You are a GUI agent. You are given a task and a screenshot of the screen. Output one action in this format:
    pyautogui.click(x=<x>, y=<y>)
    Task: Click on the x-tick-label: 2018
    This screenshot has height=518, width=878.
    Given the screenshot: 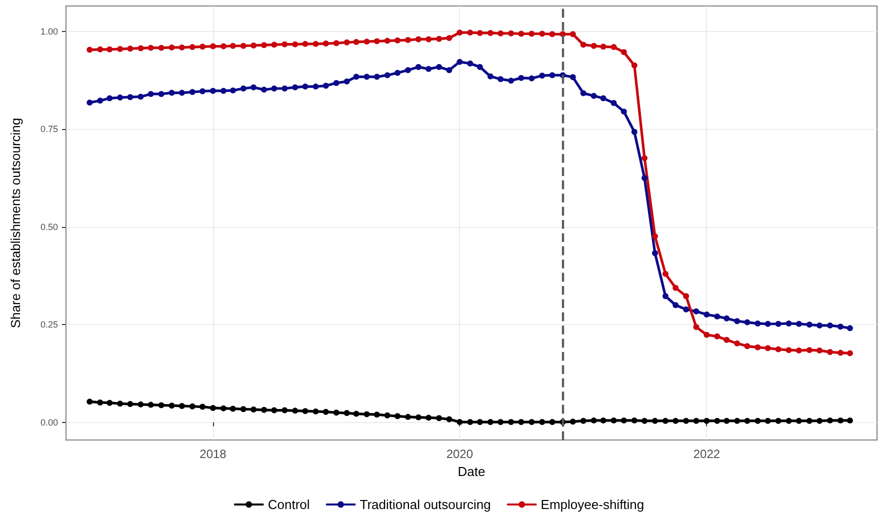 What is the action you would take?
    pyautogui.click(x=213, y=454)
    